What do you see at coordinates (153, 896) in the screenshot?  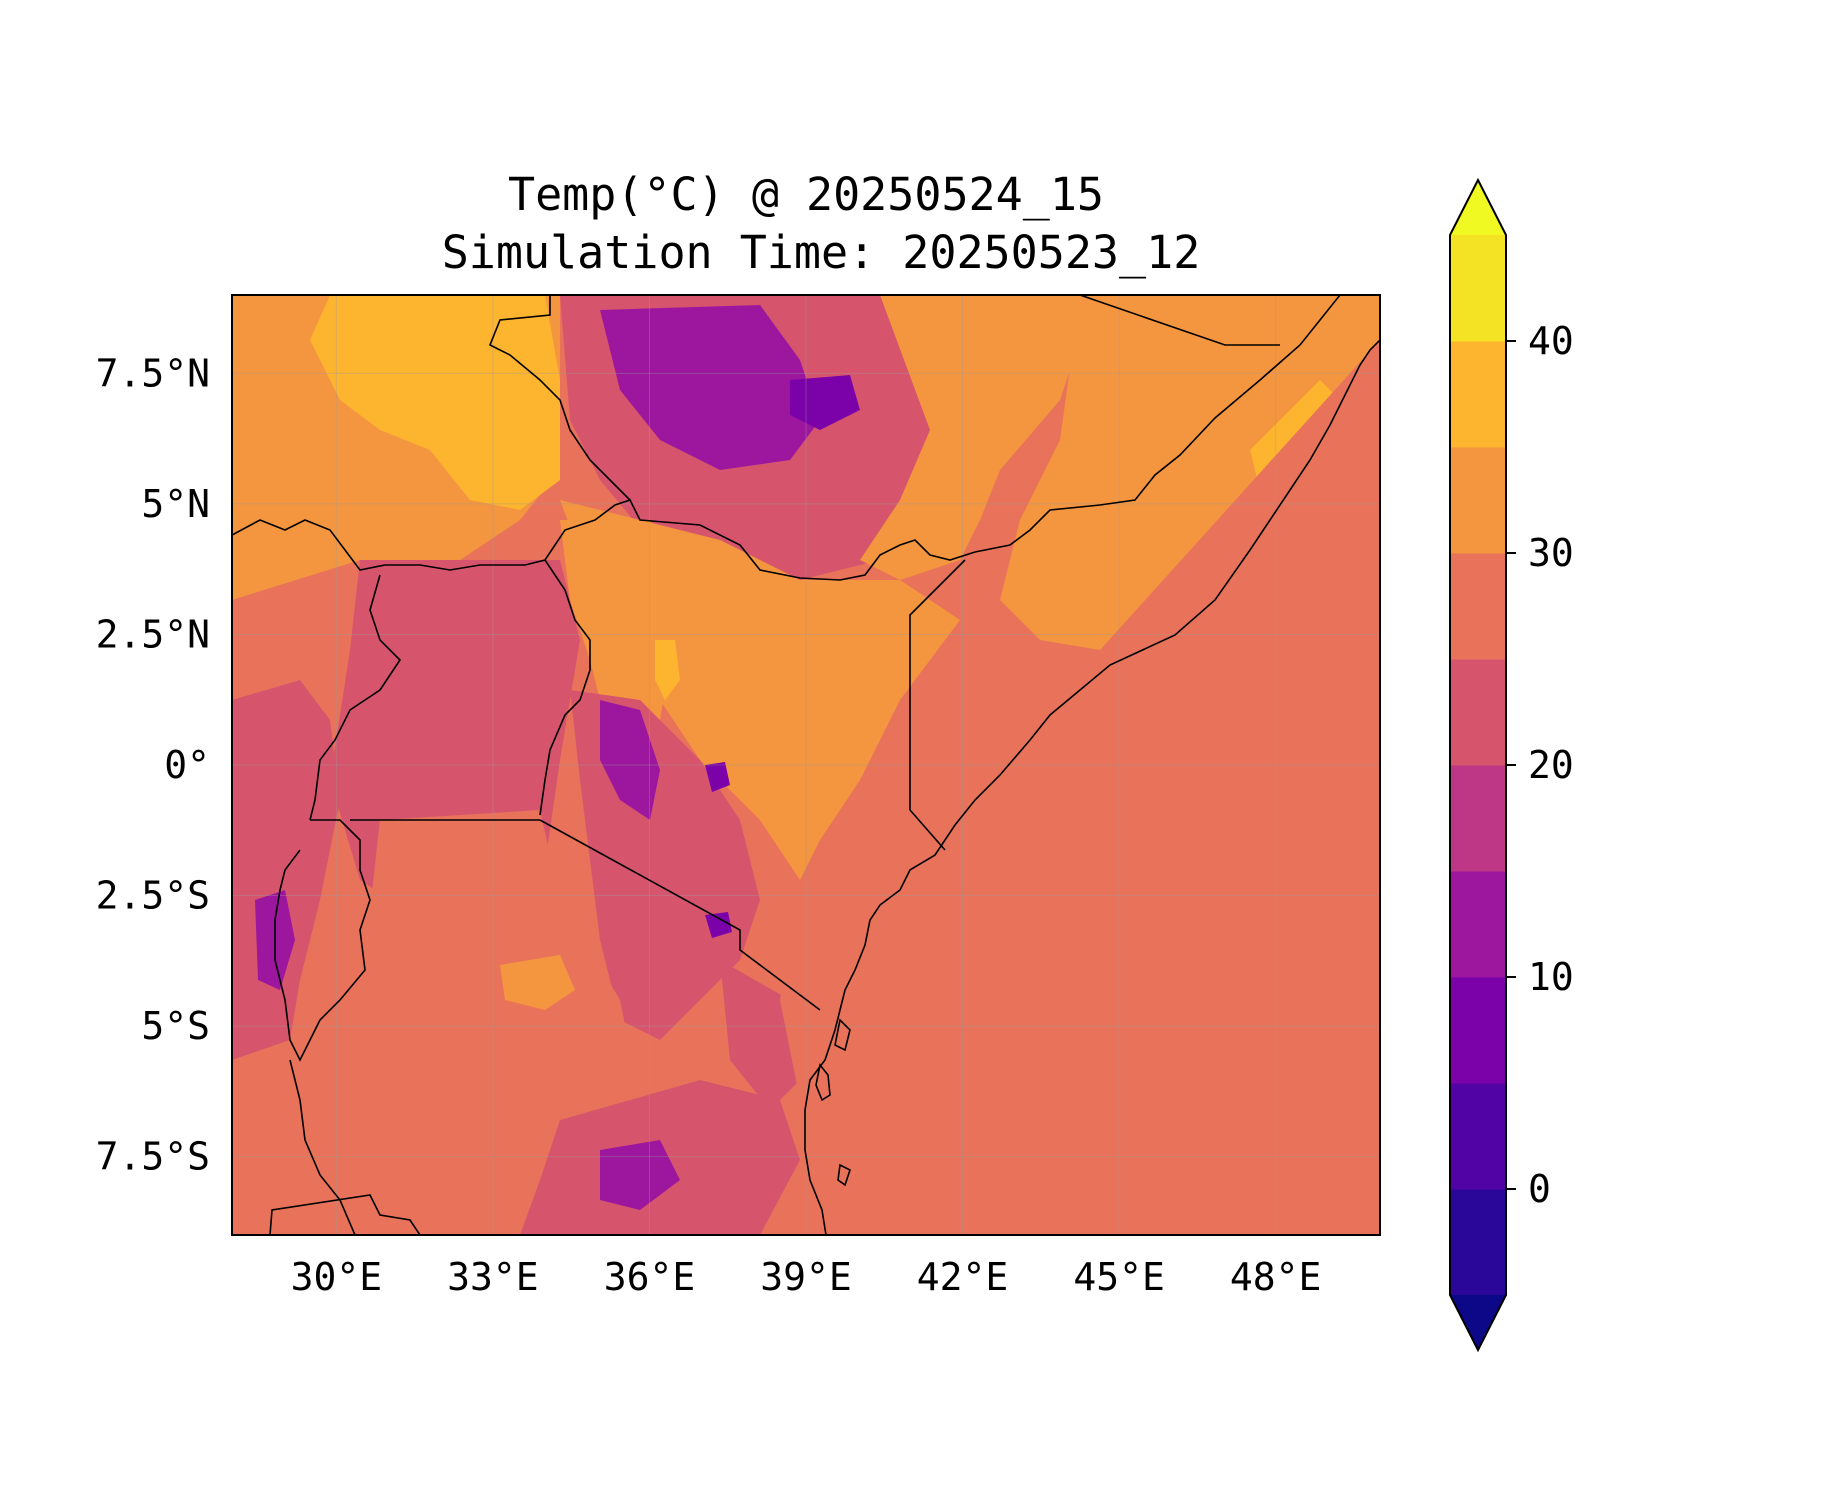 I see `y-tick-label: 2.5°S` at bounding box center [153, 896].